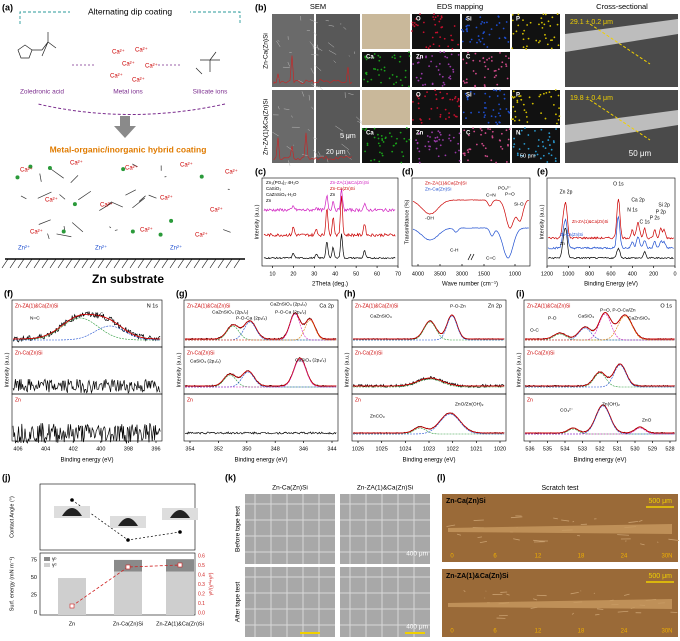 This screenshot has width=680, height=641. What do you see at coordinates (655, 218) in the screenshot?
I see `label: P 2s` at bounding box center [655, 218].